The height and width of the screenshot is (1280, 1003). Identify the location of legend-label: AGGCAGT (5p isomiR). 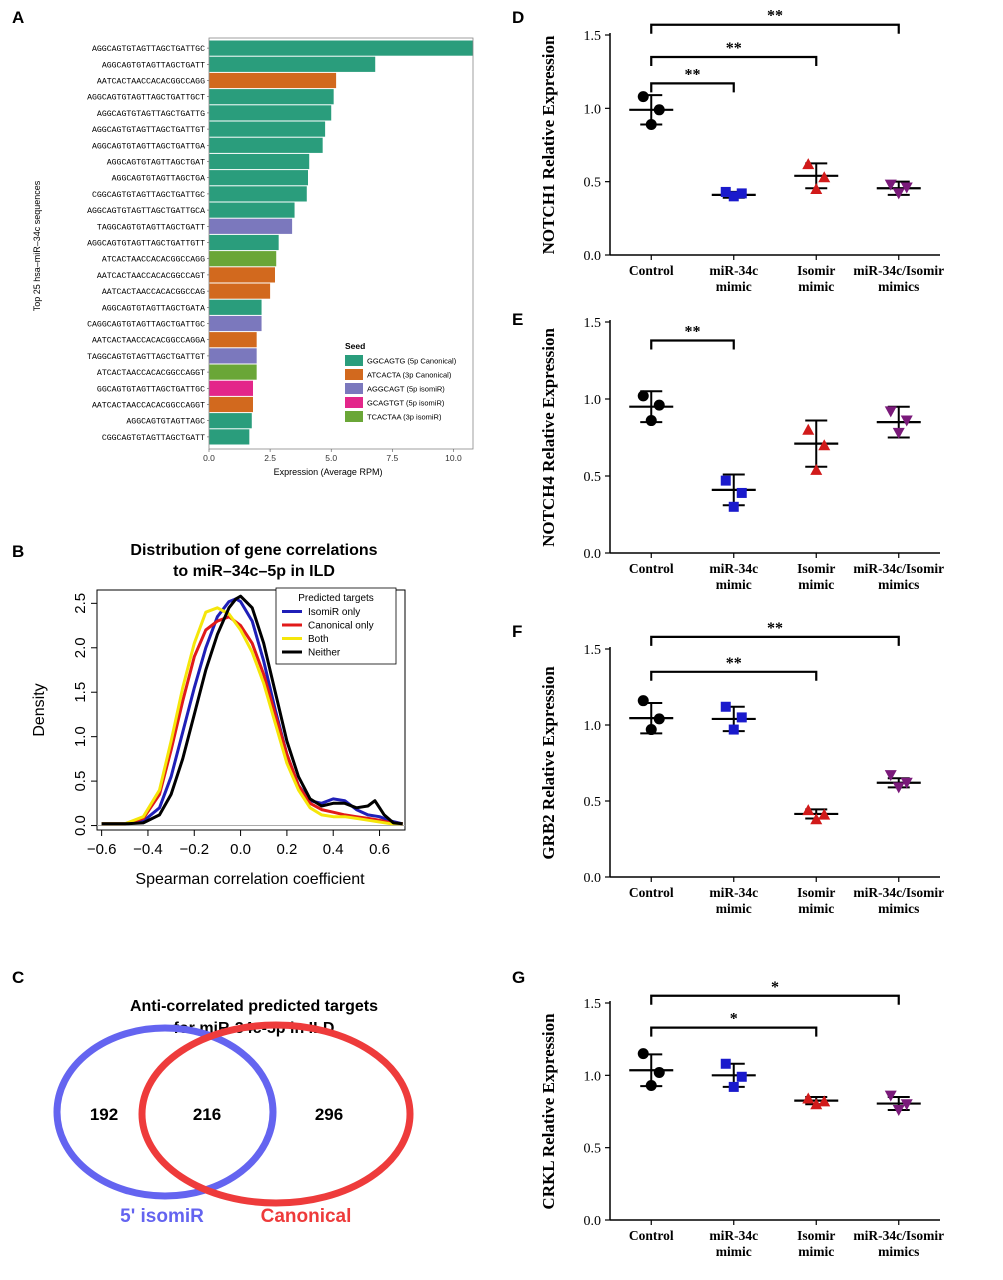
(406, 389).